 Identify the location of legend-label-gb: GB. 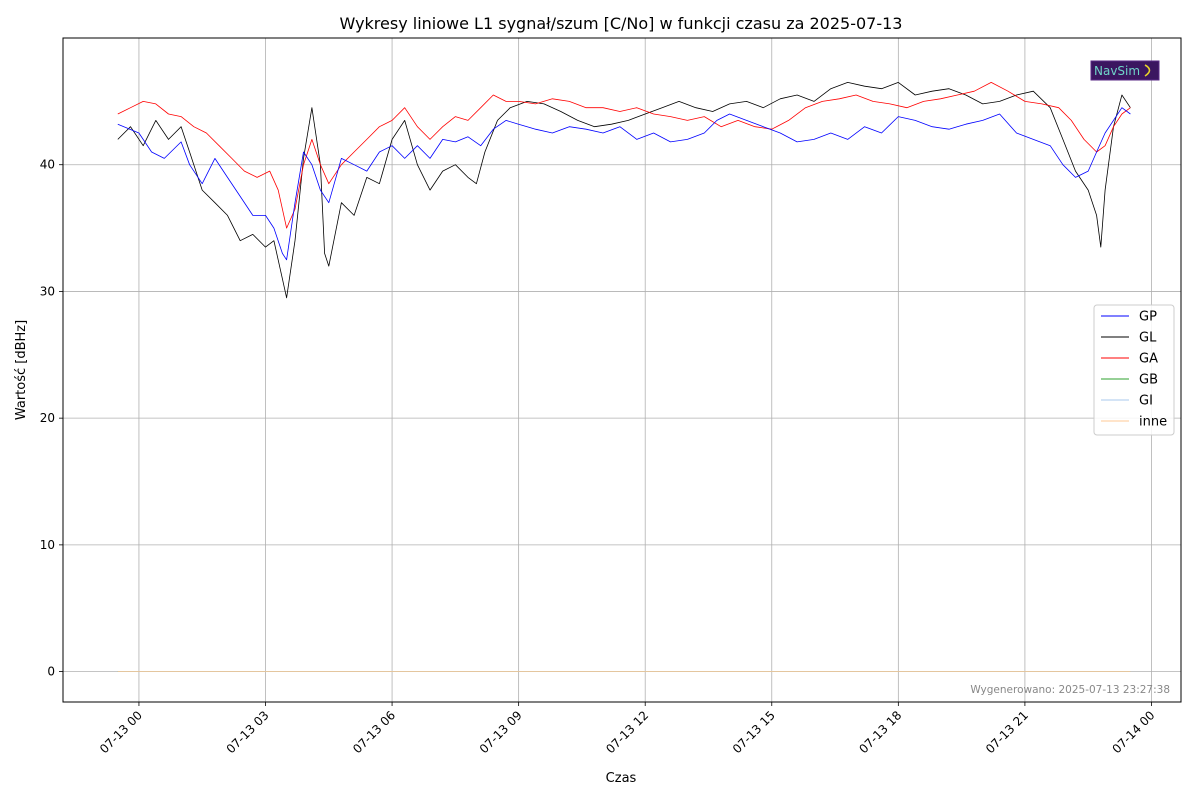
(1148, 380).